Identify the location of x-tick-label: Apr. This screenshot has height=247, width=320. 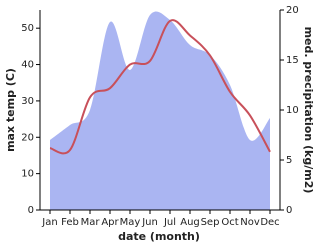
(110, 222).